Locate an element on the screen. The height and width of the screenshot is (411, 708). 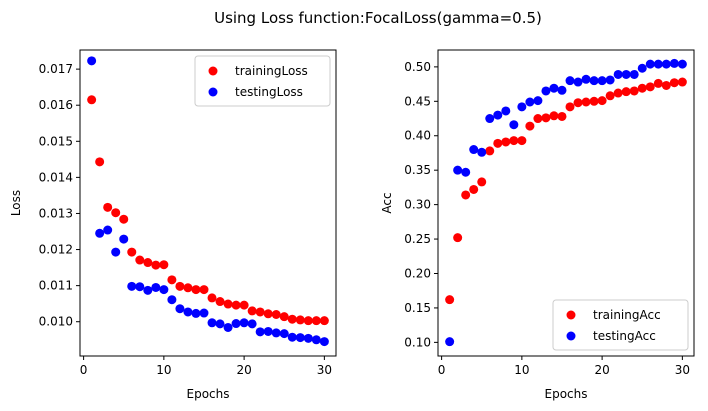
legend-label: testingLoss is located at coordinates (269, 92).